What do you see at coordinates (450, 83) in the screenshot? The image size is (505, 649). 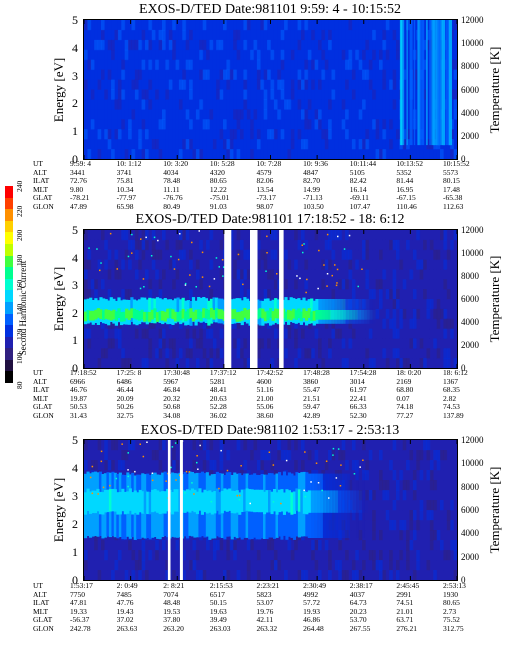 I see `heatmap-feature` at bounding box center [450, 83].